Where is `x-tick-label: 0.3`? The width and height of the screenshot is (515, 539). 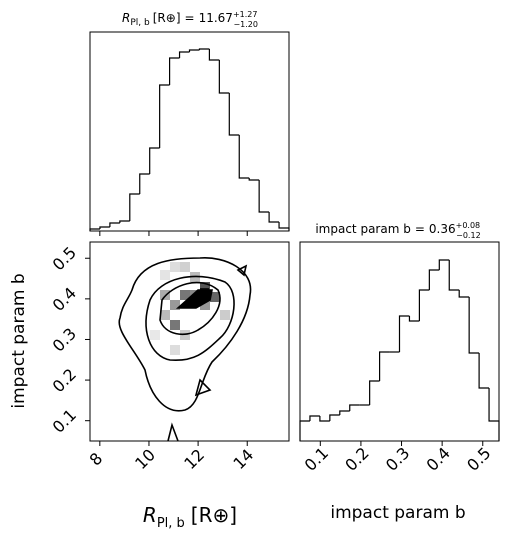 x-tick-label: 0.3 is located at coordinates (397, 458).